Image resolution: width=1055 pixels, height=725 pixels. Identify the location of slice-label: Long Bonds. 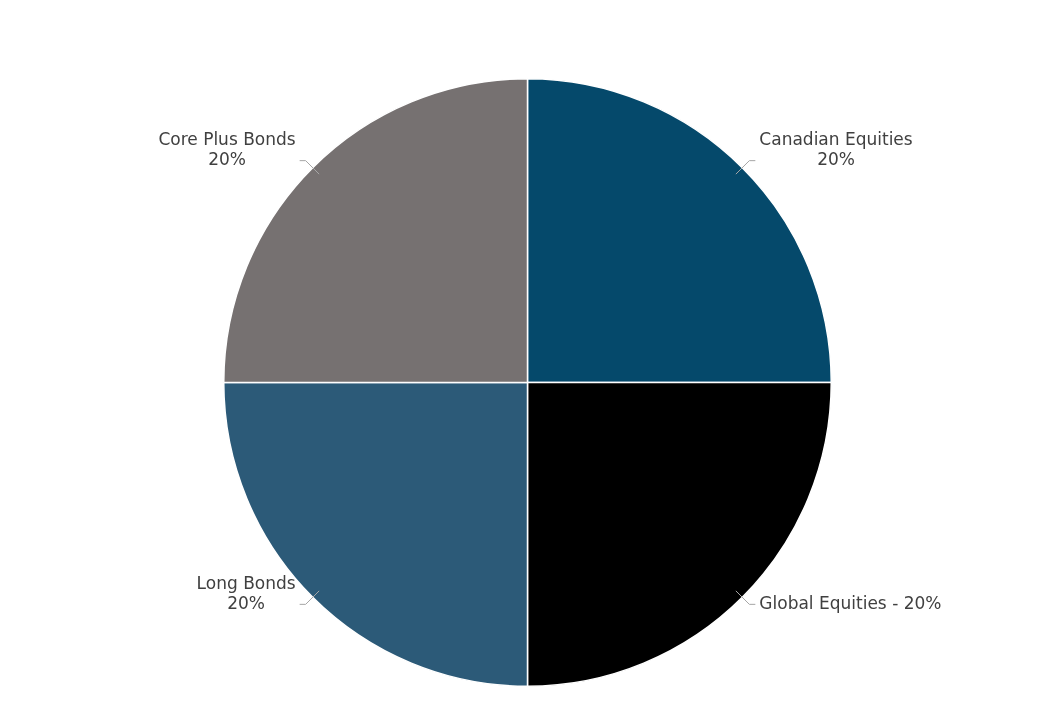
(246, 582).